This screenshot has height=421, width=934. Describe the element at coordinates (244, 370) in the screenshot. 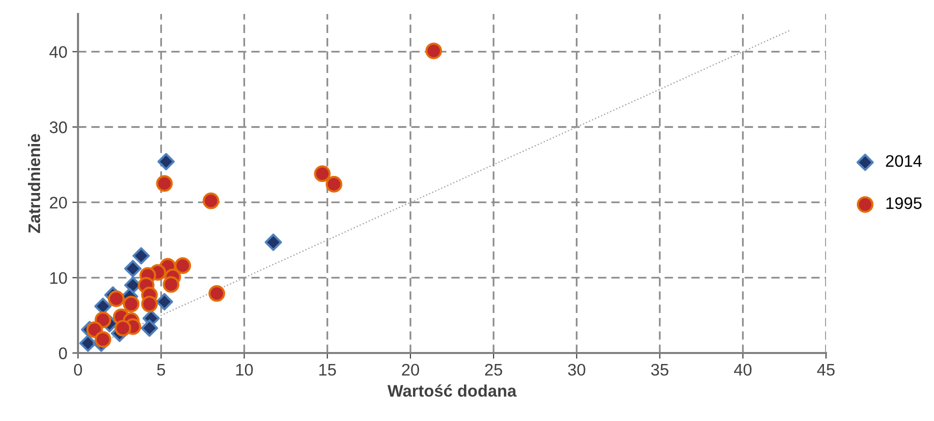

I see `x-tick-label: 10` at that location.